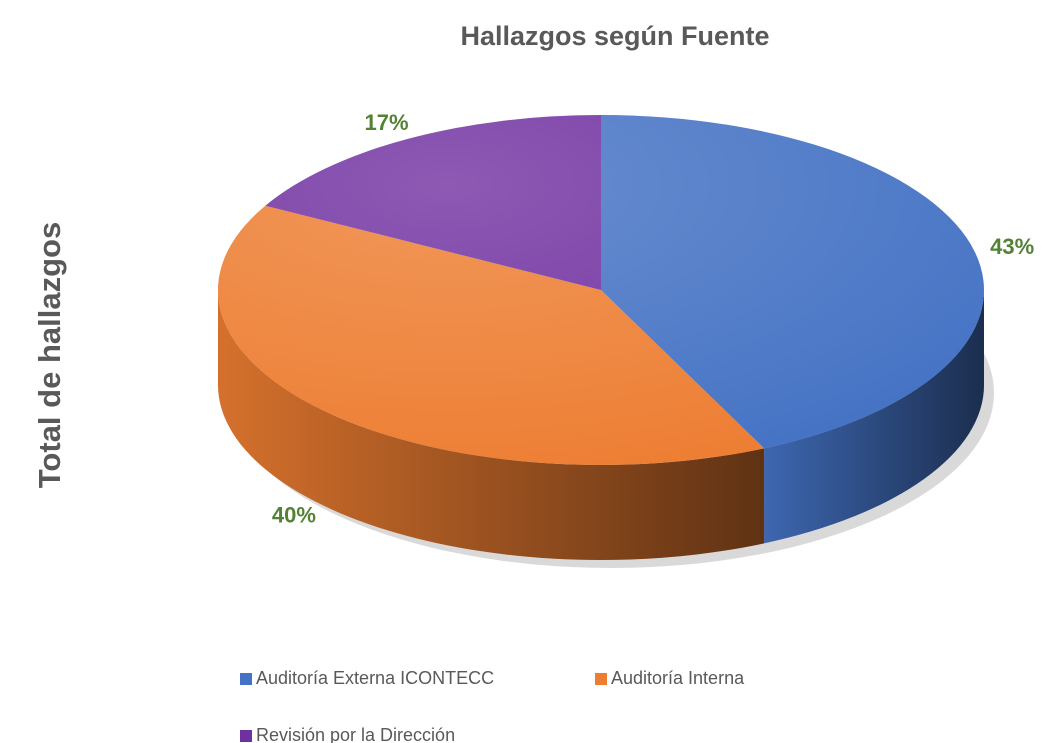 The image size is (1042, 743). What do you see at coordinates (614, 36) in the screenshot?
I see `chart-title: Hallazgos según Fuente` at bounding box center [614, 36].